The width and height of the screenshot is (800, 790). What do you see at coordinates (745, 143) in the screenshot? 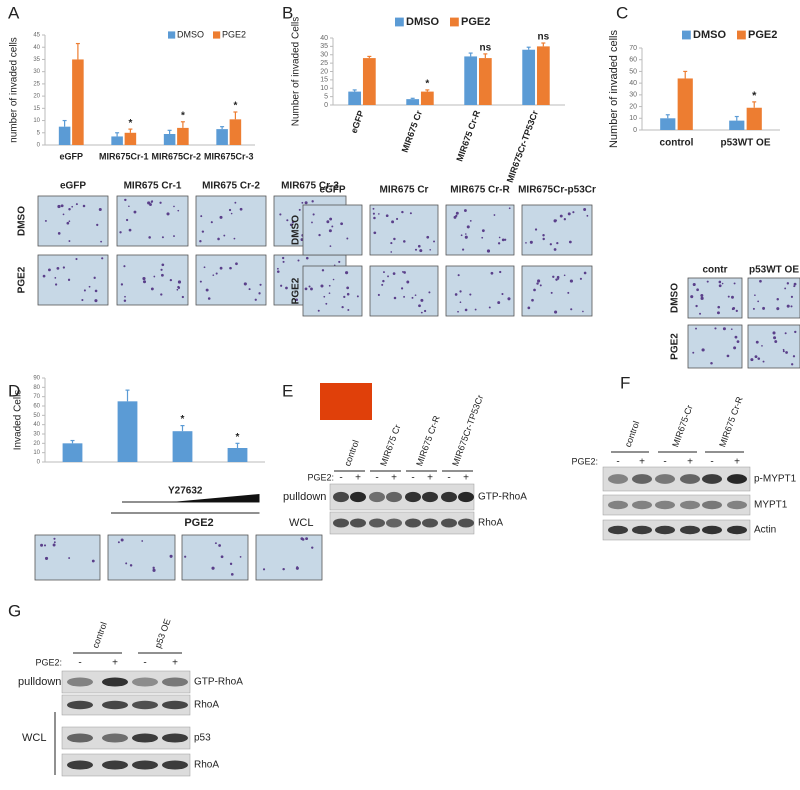
I see `x-tick-label: p53WT OE` at bounding box center [745, 143].